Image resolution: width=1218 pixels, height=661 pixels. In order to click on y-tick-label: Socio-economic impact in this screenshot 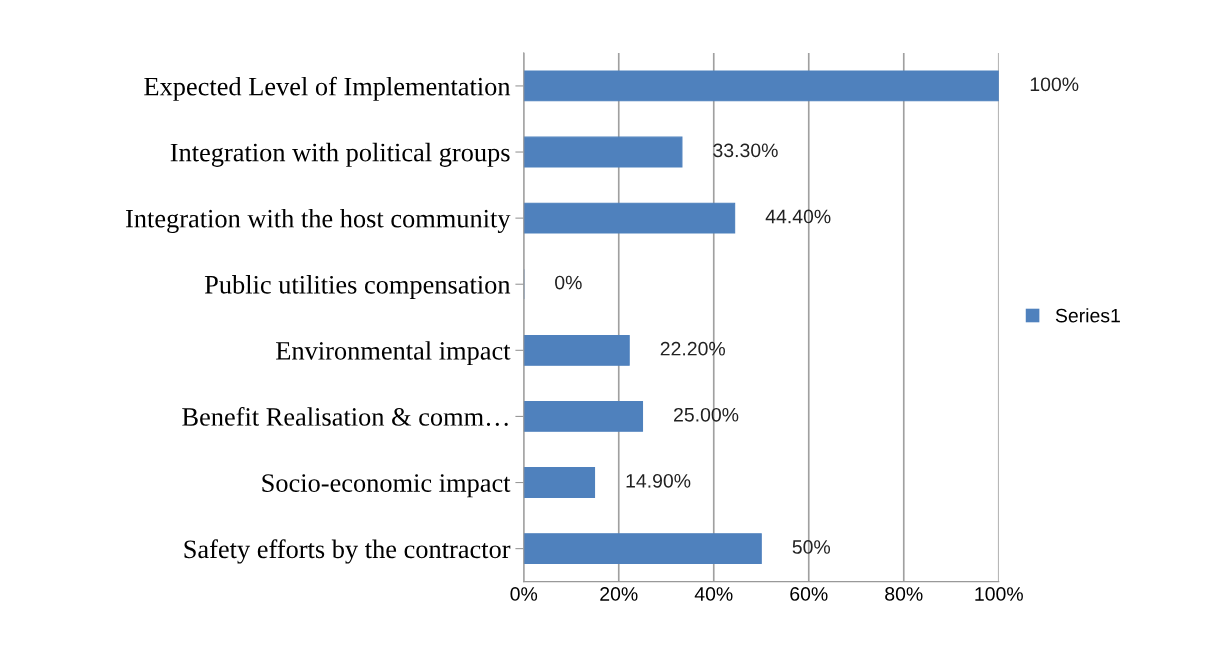, I will do `click(386, 486)`.